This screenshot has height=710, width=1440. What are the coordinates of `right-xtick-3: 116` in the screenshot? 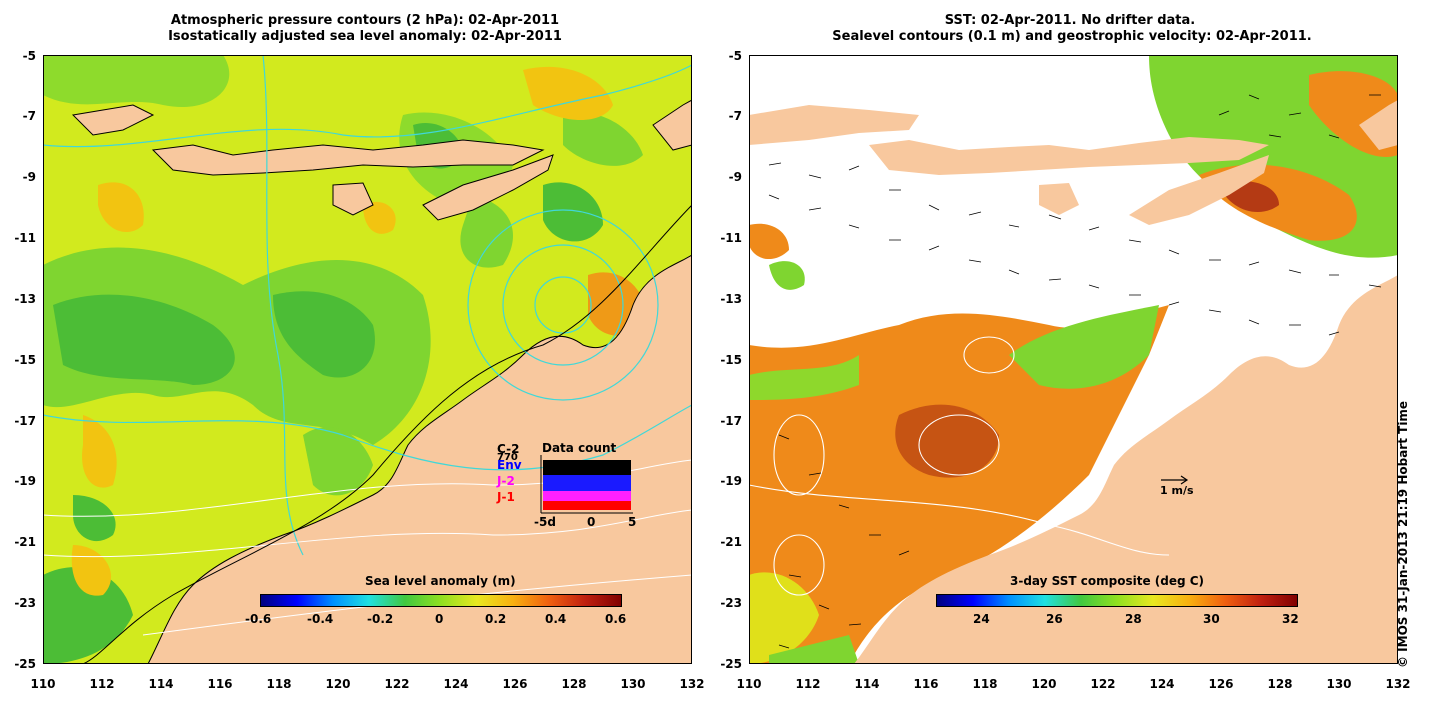 It's located at (926, 684).